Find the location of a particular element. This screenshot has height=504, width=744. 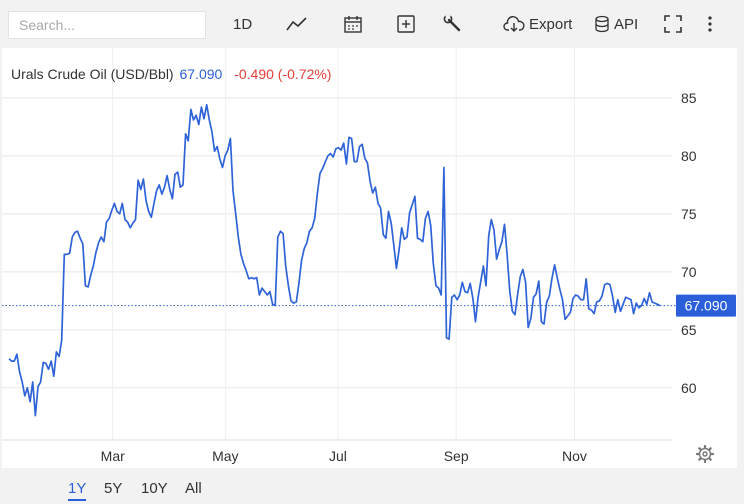

more-menu-icon is located at coordinates (710, 24).